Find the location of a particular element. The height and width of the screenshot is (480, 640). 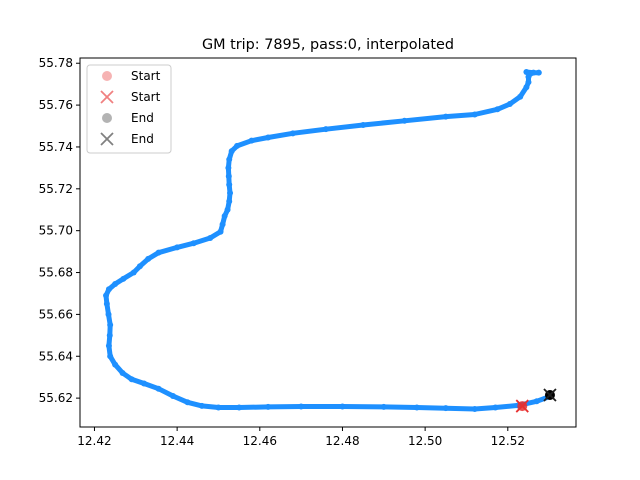

chart-title: GM trip: 7895, pass:0, interpolated is located at coordinates (328, 45).